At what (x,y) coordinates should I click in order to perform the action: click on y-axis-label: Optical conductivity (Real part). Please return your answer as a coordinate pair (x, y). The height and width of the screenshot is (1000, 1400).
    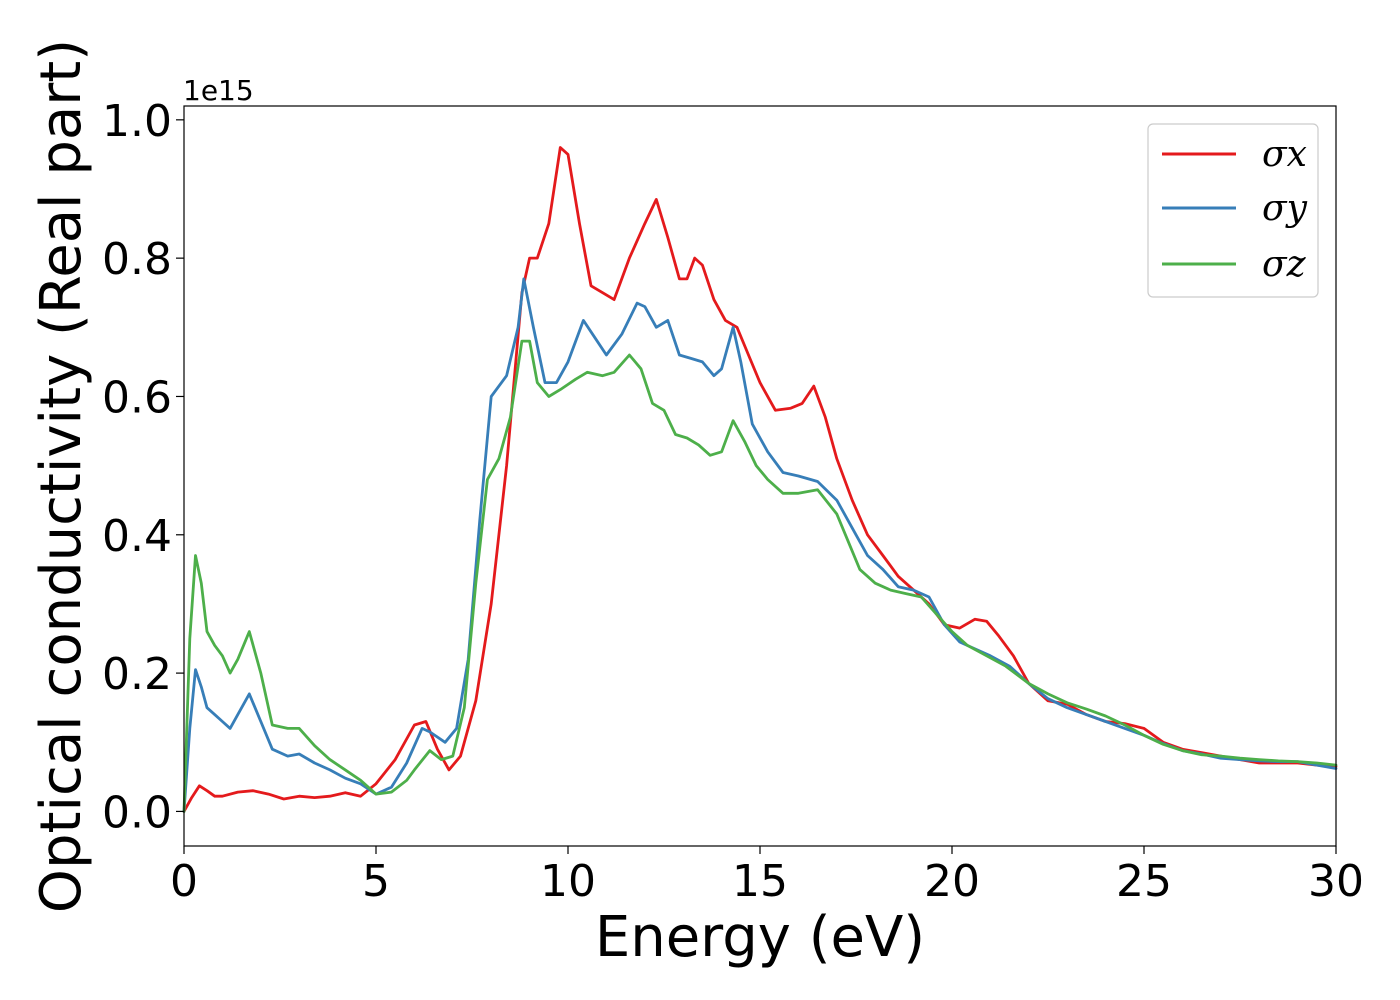
    Looking at the image, I should click on (61, 476).